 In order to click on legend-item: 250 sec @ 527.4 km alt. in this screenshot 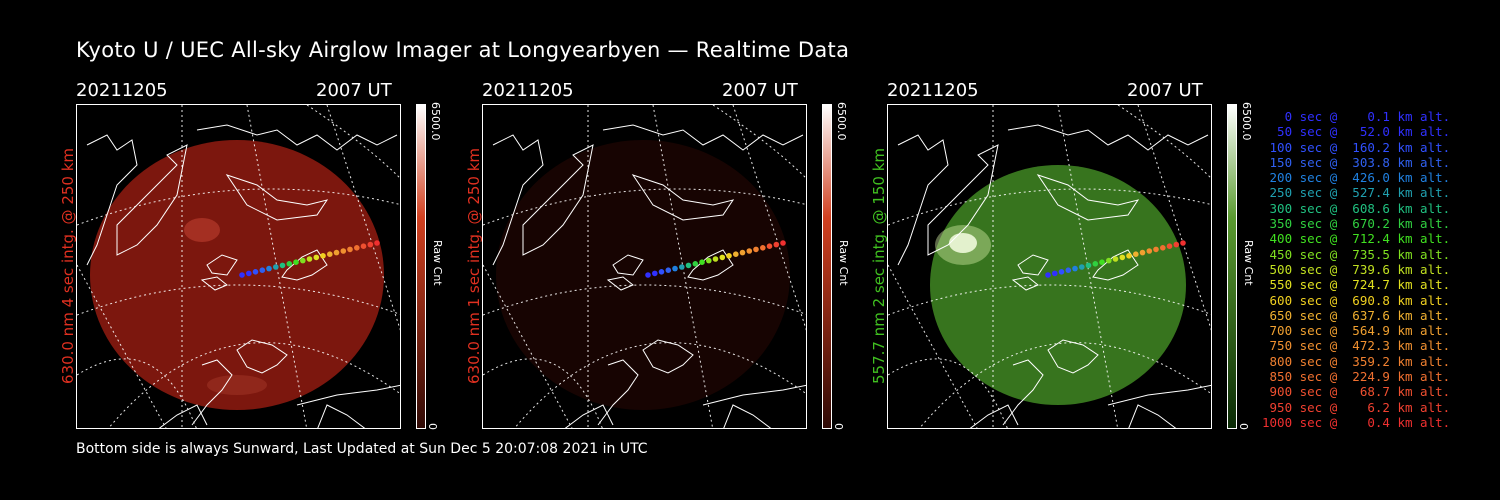, I will do `click(1356, 193)`.